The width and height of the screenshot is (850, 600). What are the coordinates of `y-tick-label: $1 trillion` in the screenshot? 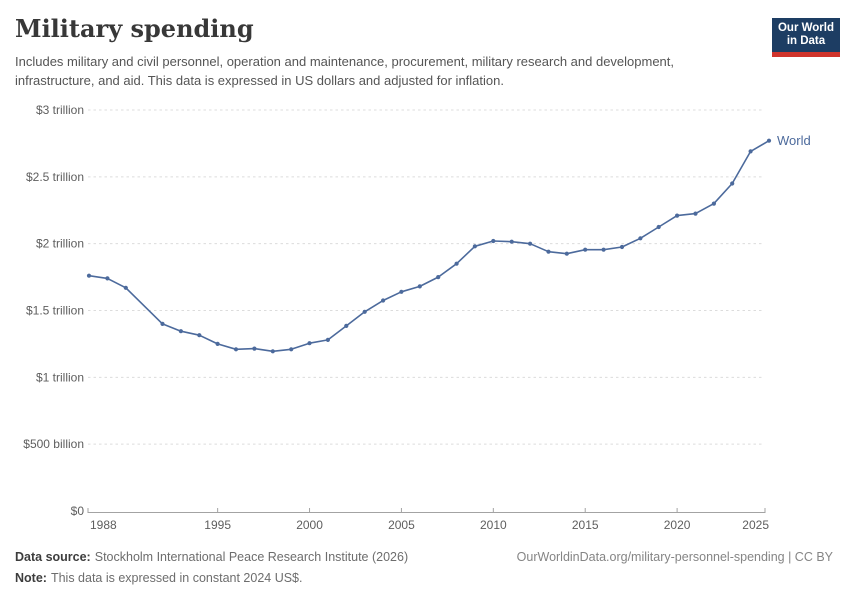 It's located at (60, 377).